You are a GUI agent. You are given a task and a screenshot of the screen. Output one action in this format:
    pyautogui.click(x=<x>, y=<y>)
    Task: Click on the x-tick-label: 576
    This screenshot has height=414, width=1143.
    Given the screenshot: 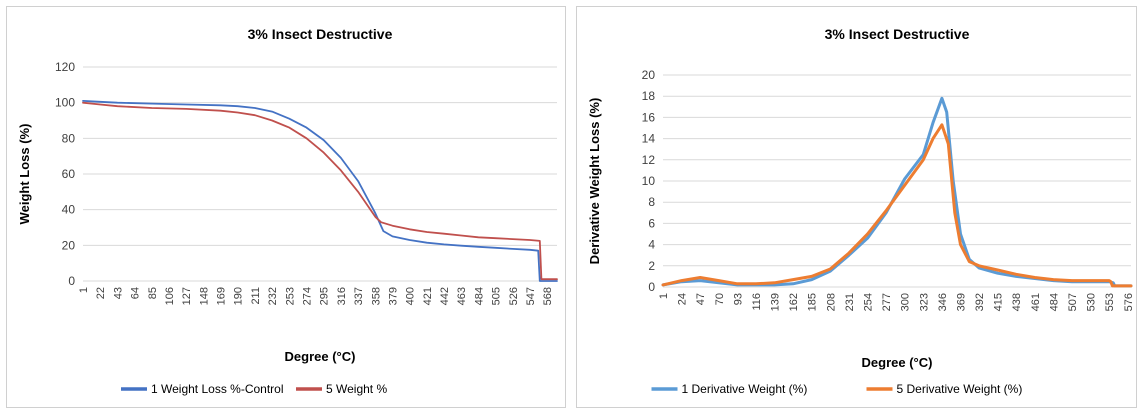 What is the action you would take?
    pyautogui.click(x=1129, y=302)
    